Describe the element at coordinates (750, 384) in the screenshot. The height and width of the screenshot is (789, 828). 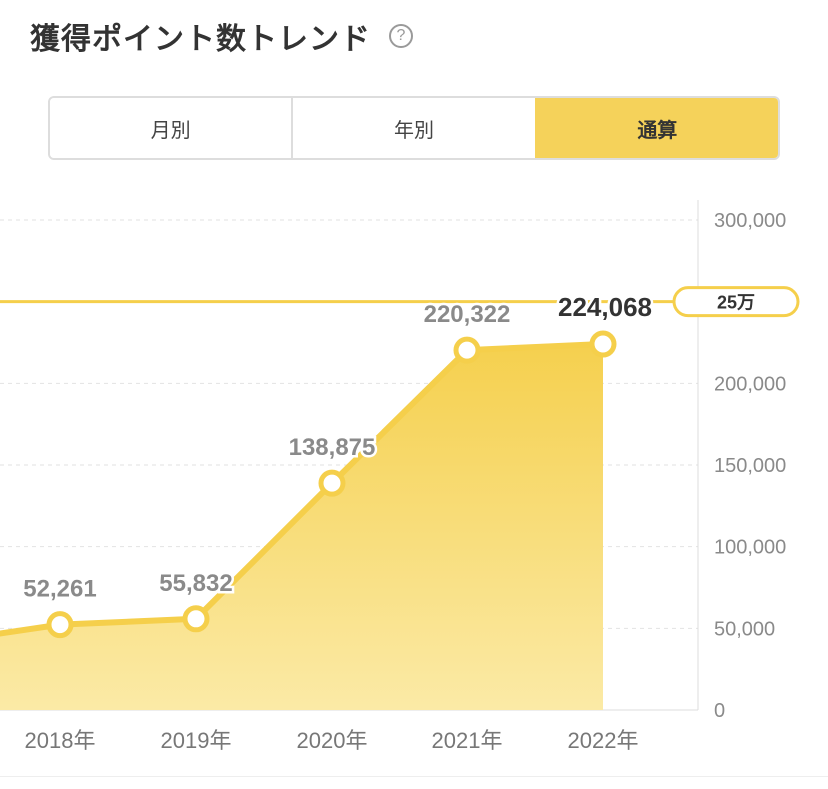
I see `y-tick-label: 200,000` at that location.